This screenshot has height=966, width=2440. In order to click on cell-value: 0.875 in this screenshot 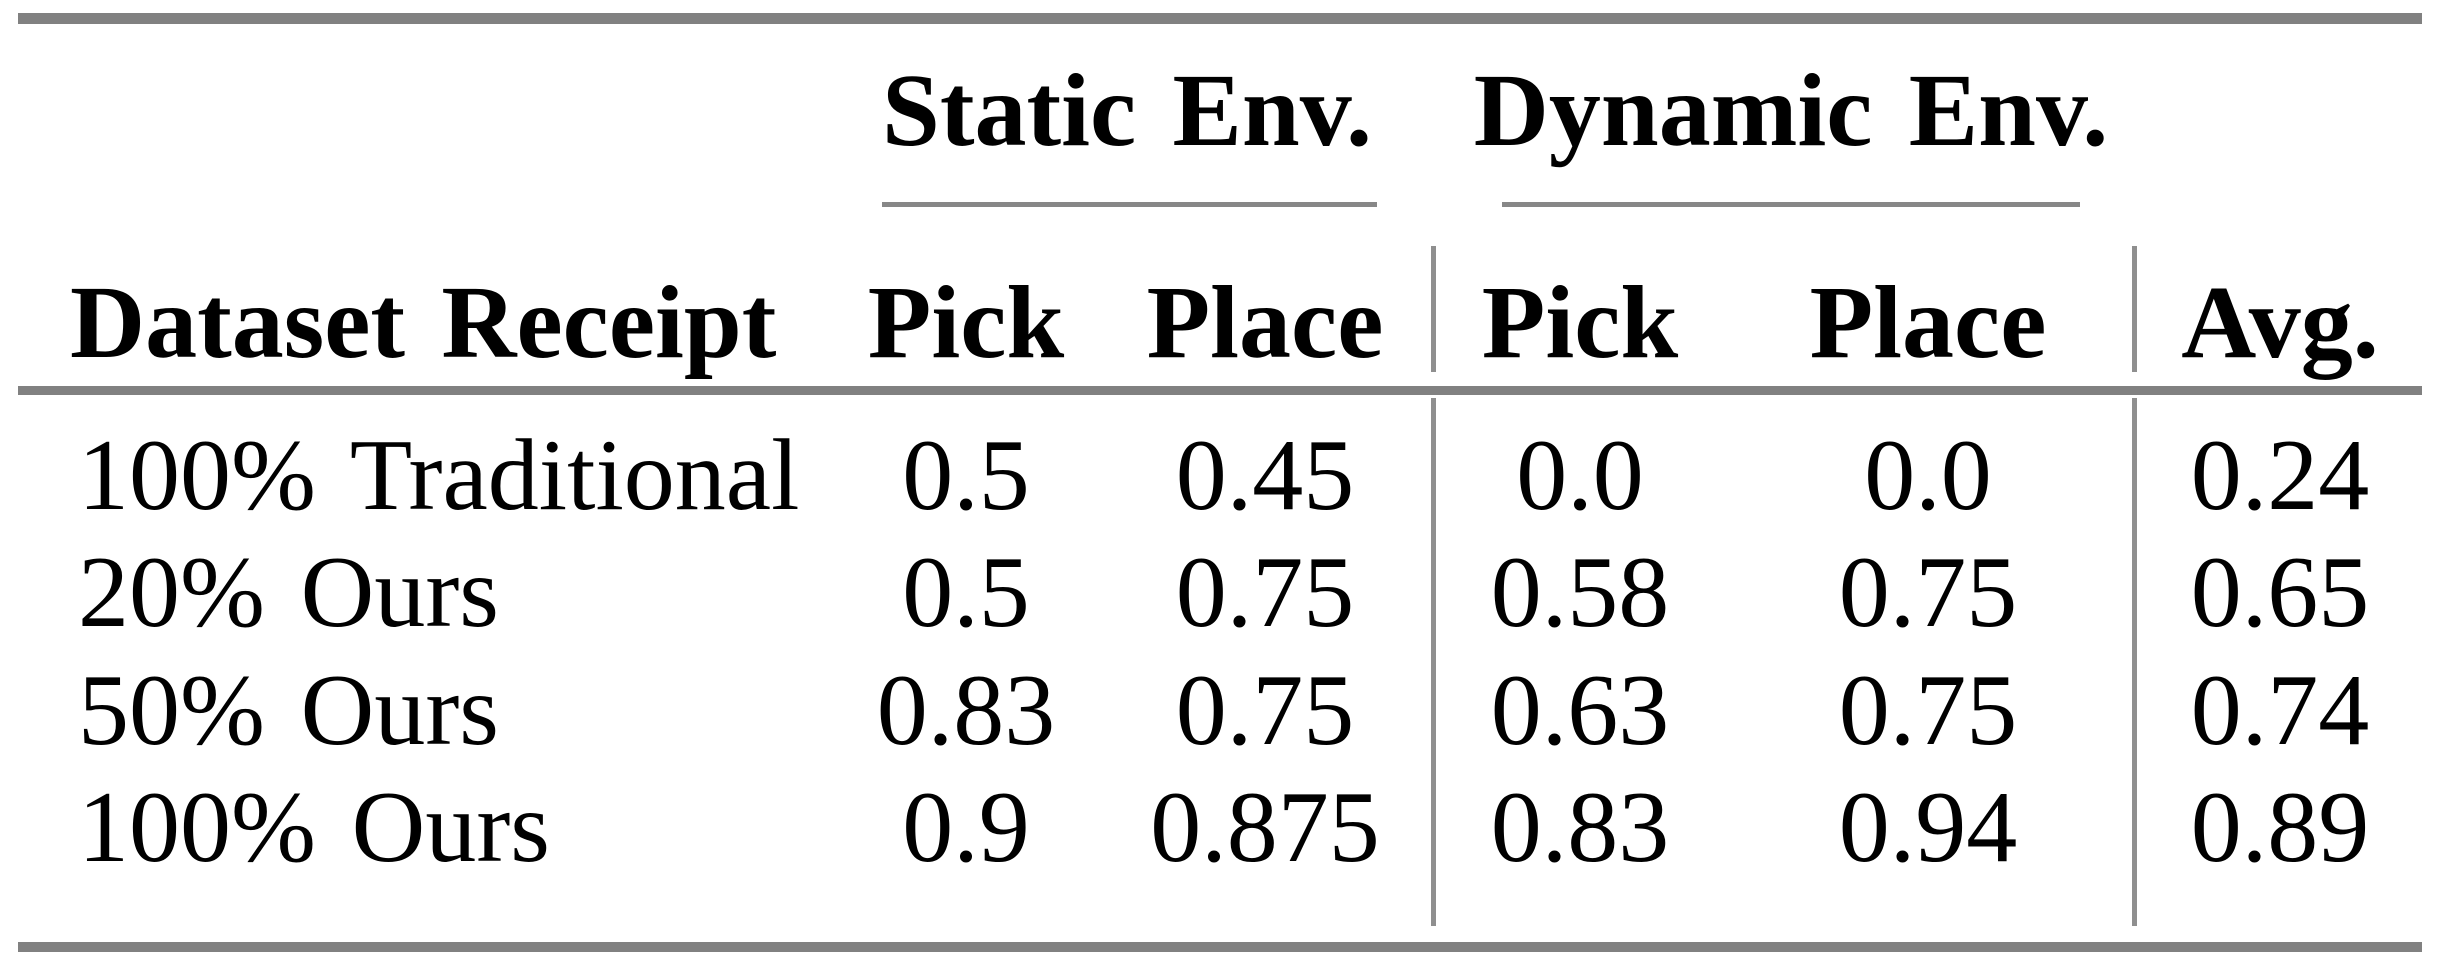, I will do `click(1265, 827)`.